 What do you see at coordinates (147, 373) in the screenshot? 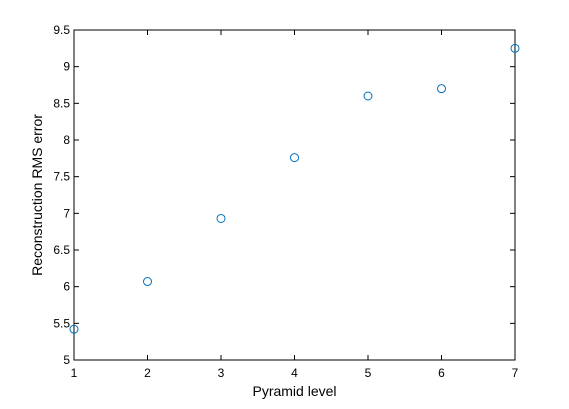
I see `x-tick-label: 2` at bounding box center [147, 373].